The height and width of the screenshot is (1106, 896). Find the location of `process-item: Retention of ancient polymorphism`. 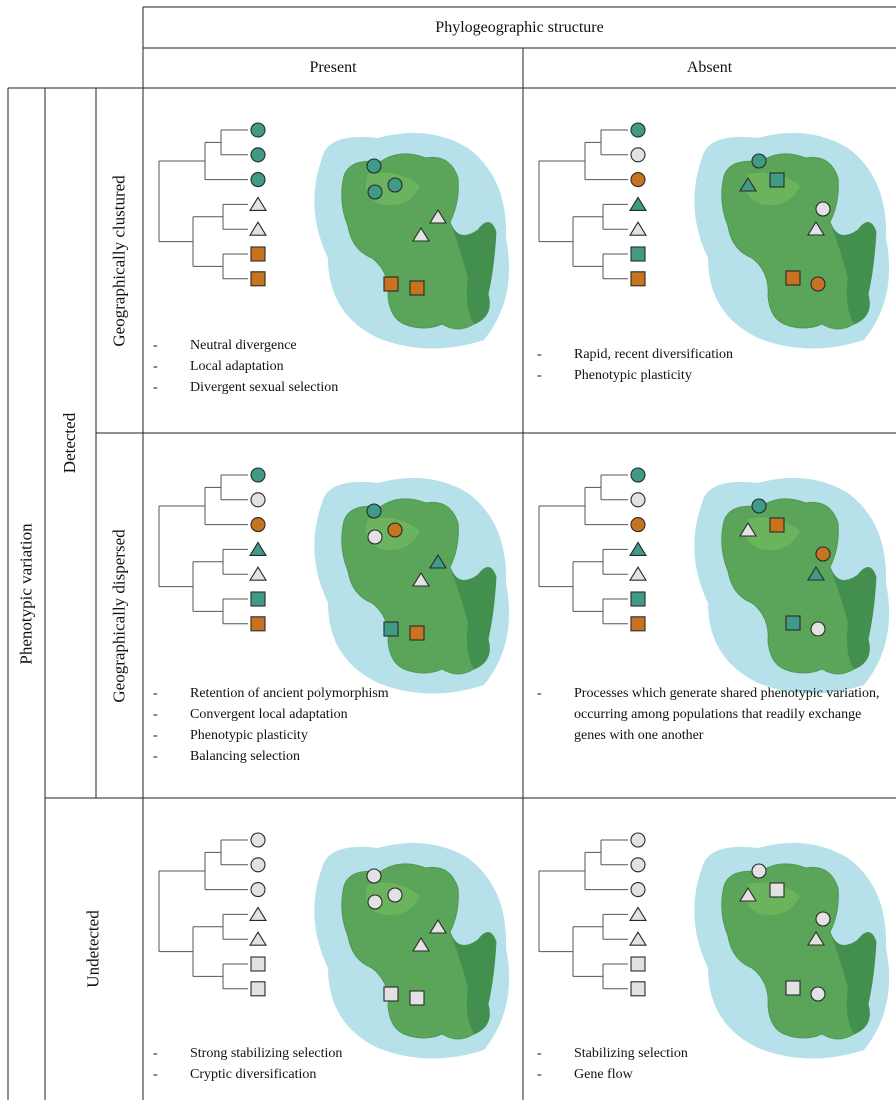

process-item: Retention of ancient polymorphism is located at coordinates (333, 693).